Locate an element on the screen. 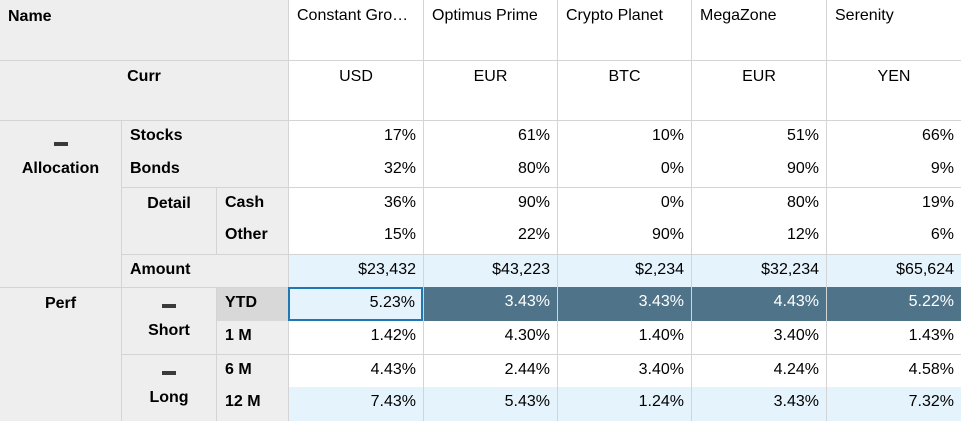 The width and height of the screenshot is (961, 421). curr-cell: YEN is located at coordinates (893, 90).